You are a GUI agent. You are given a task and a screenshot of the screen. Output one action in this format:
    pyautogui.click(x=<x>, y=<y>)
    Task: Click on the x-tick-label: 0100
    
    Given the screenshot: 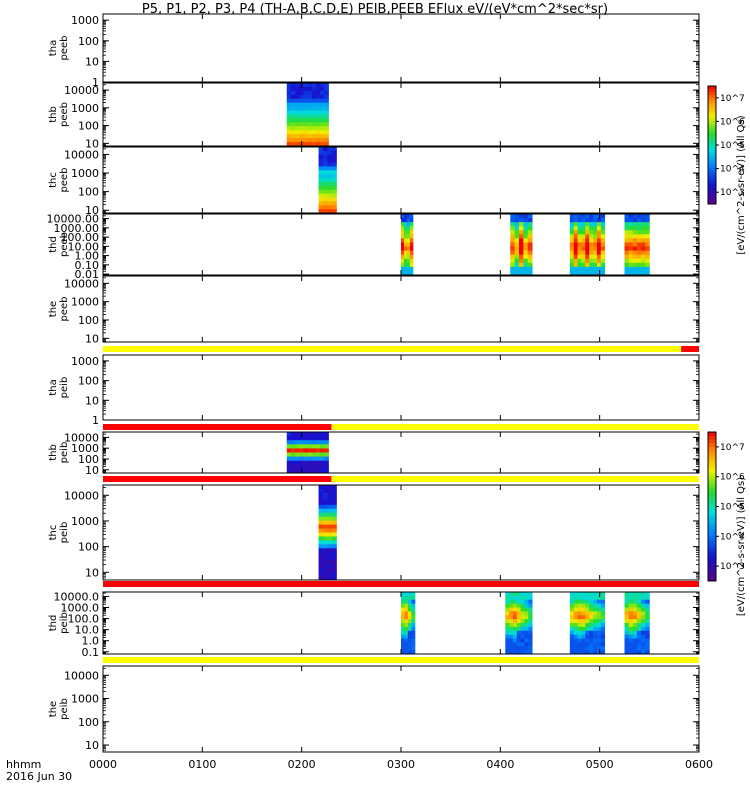 What is the action you would take?
    pyautogui.click(x=202, y=764)
    